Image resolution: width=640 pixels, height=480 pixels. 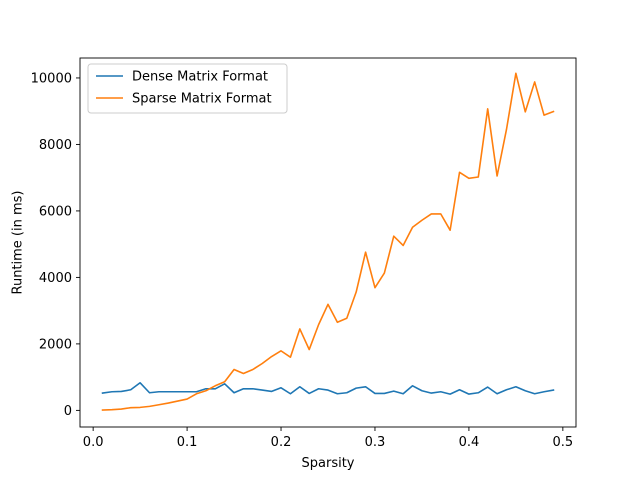 What do you see at coordinates (55, 245) in the screenshot?
I see `y-axis-ticks: 0 2000 4000 6000 8000 10000` at bounding box center [55, 245].